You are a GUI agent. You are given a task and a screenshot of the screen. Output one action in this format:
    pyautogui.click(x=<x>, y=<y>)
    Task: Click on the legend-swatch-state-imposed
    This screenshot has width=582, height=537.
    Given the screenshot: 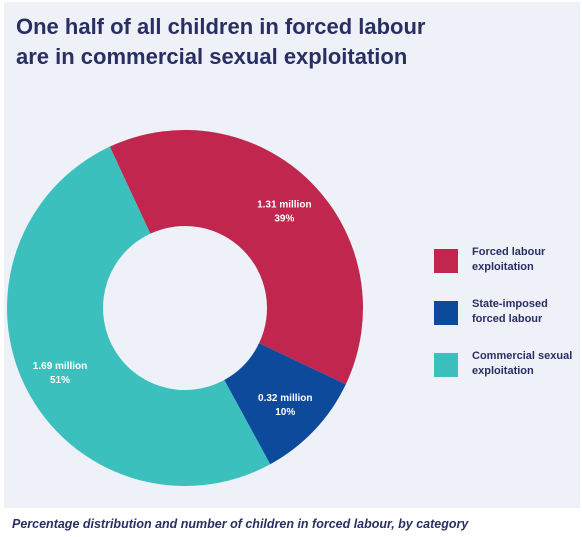 What is the action you would take?
    pyautogui.click(x=446, y=313)
    